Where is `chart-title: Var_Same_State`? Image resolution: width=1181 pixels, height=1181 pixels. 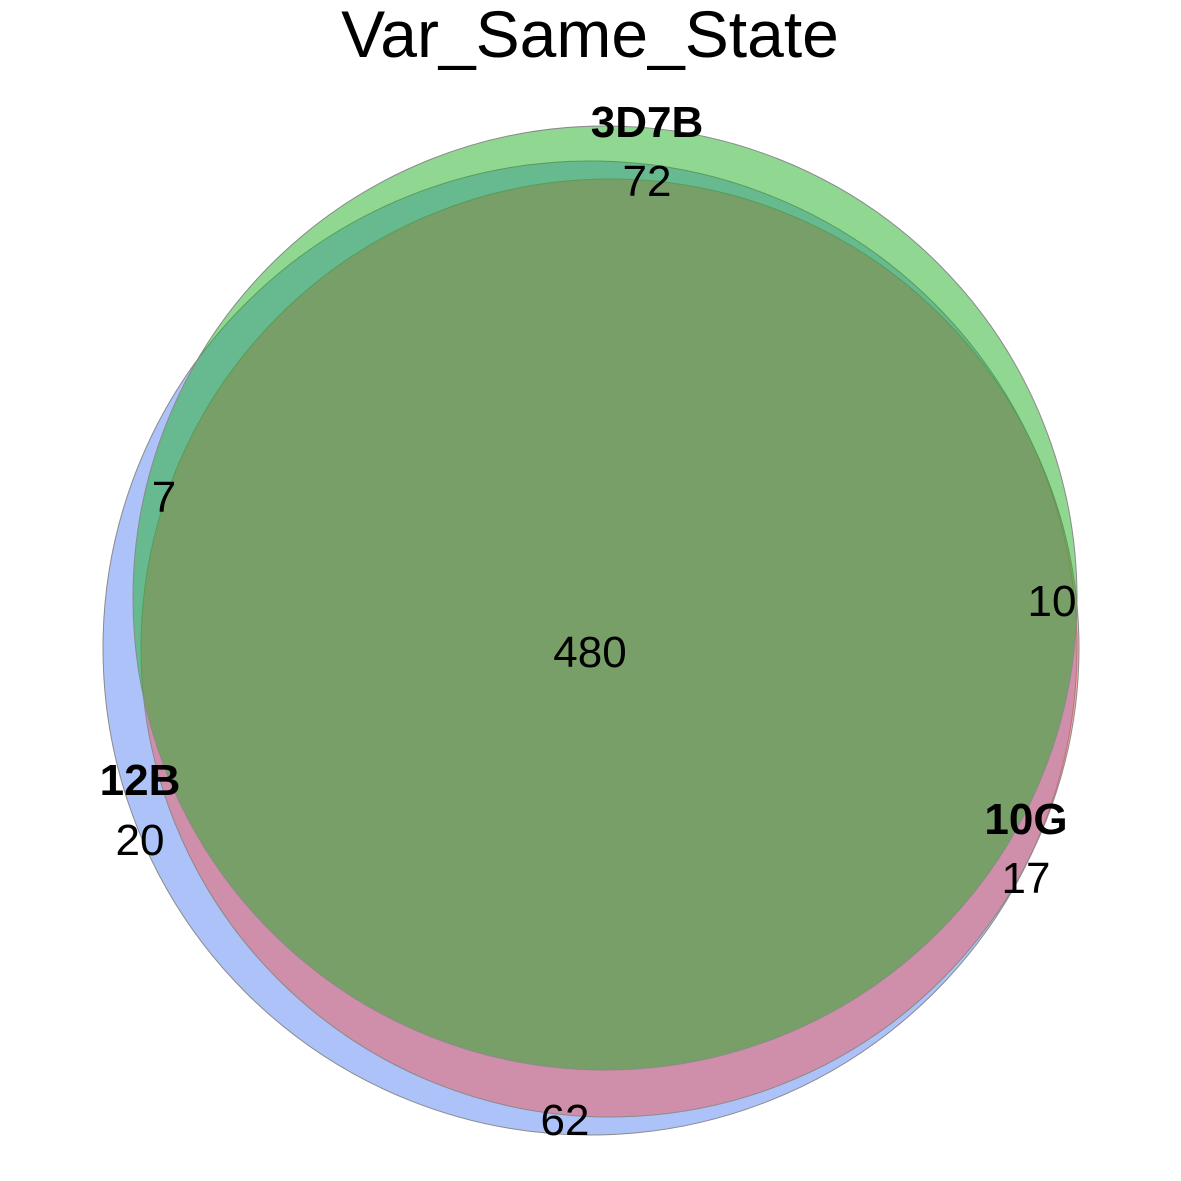 chart-title: Var_Same_State is located at coordinates (590, 35).